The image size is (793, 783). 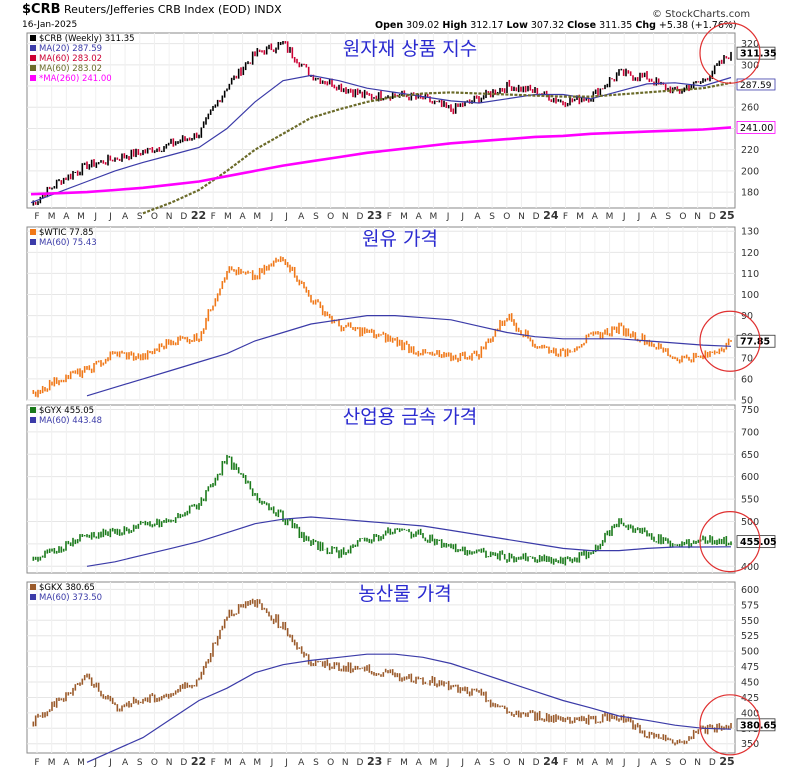 What do you see at coordinates (750, 232) in the screenshot?
I see `y-tick-label: 130` at bounding box center [750, 232].